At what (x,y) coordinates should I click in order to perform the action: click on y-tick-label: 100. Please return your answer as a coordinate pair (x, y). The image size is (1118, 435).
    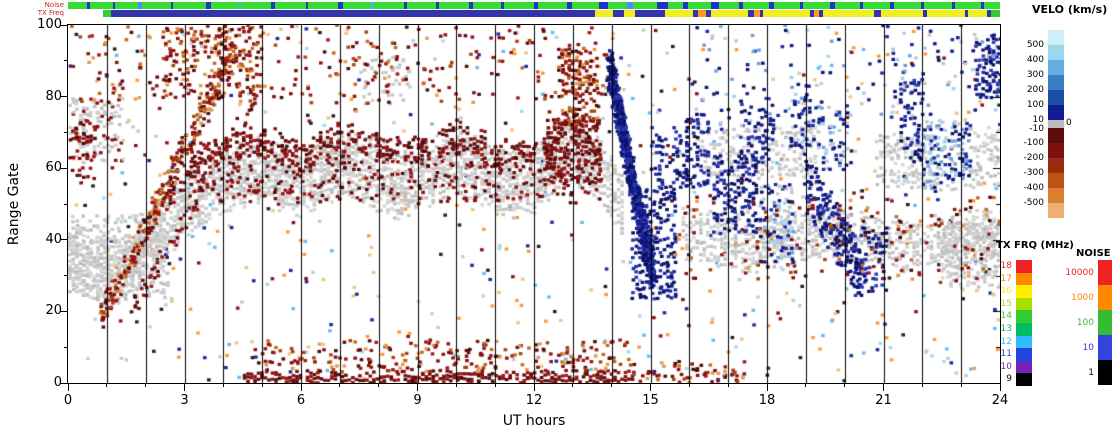
    Looking at the image, I should click on (49, 24).